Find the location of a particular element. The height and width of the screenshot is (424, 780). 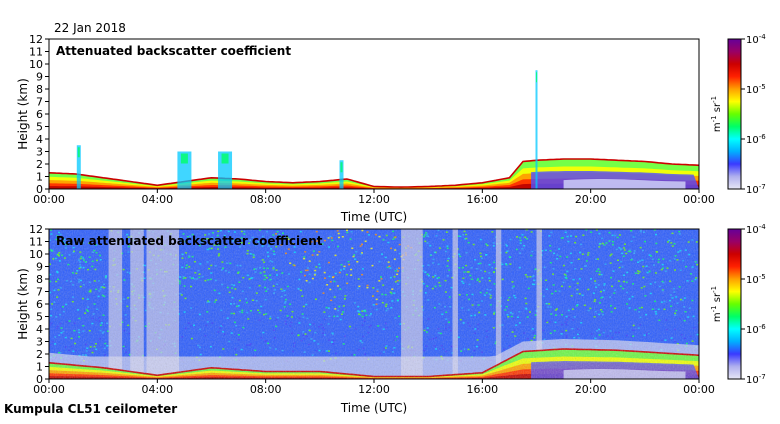

top-y-tick-label: 4 is located at coordinates (39, 139).